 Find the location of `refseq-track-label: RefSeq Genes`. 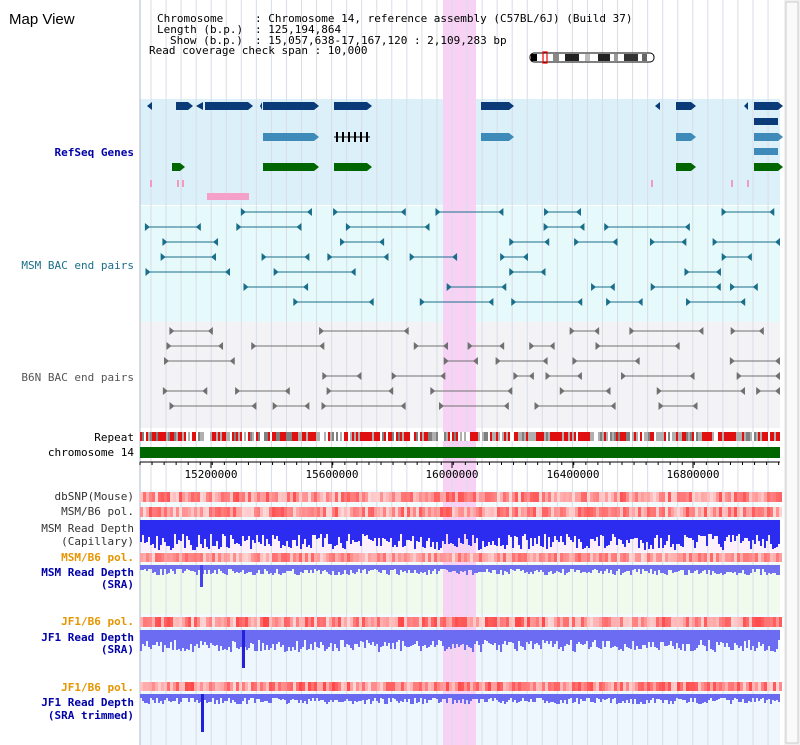

refseq-track-label: RefSeq Genes is located at coordinates (94, 152).